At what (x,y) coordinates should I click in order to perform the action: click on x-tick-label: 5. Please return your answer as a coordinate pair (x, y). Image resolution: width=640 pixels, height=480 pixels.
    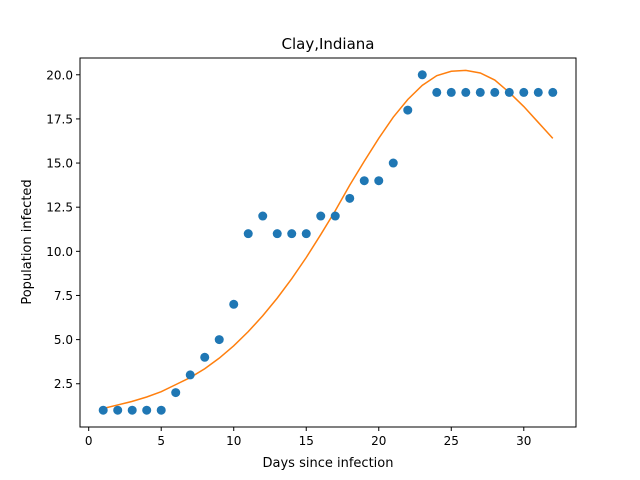
    Looking at the image, I should click on (161, 441).